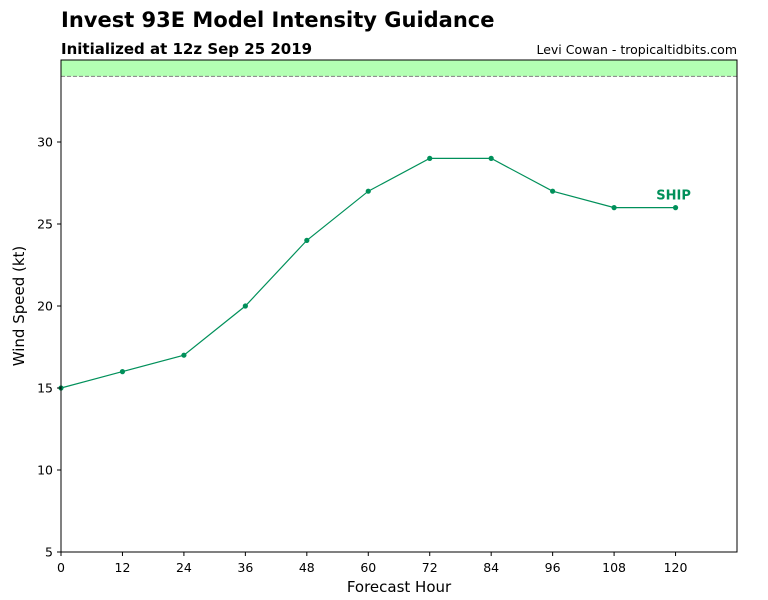  Describe the element at coordinates (491, 567) in the screenshot. I see `x-tick-label: 84` at that location.